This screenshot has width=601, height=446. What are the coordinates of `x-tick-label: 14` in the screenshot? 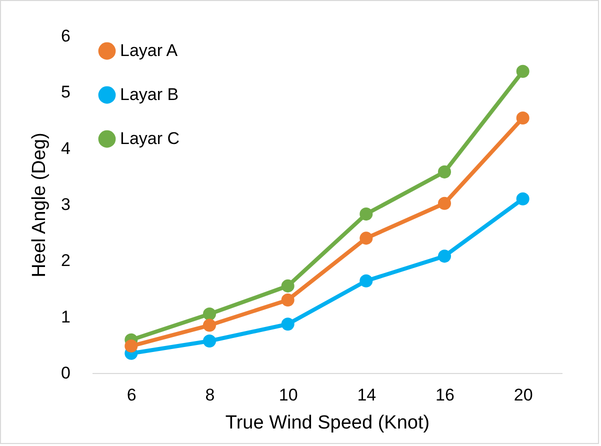 It's located at (366, 395).